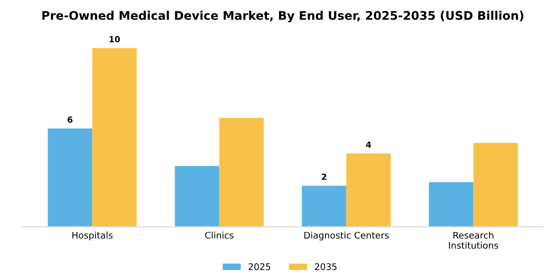  What do you see at coordinates (115, 39) in the screenshot?
I see `data-label: 10` at bounding box center [115, 39].